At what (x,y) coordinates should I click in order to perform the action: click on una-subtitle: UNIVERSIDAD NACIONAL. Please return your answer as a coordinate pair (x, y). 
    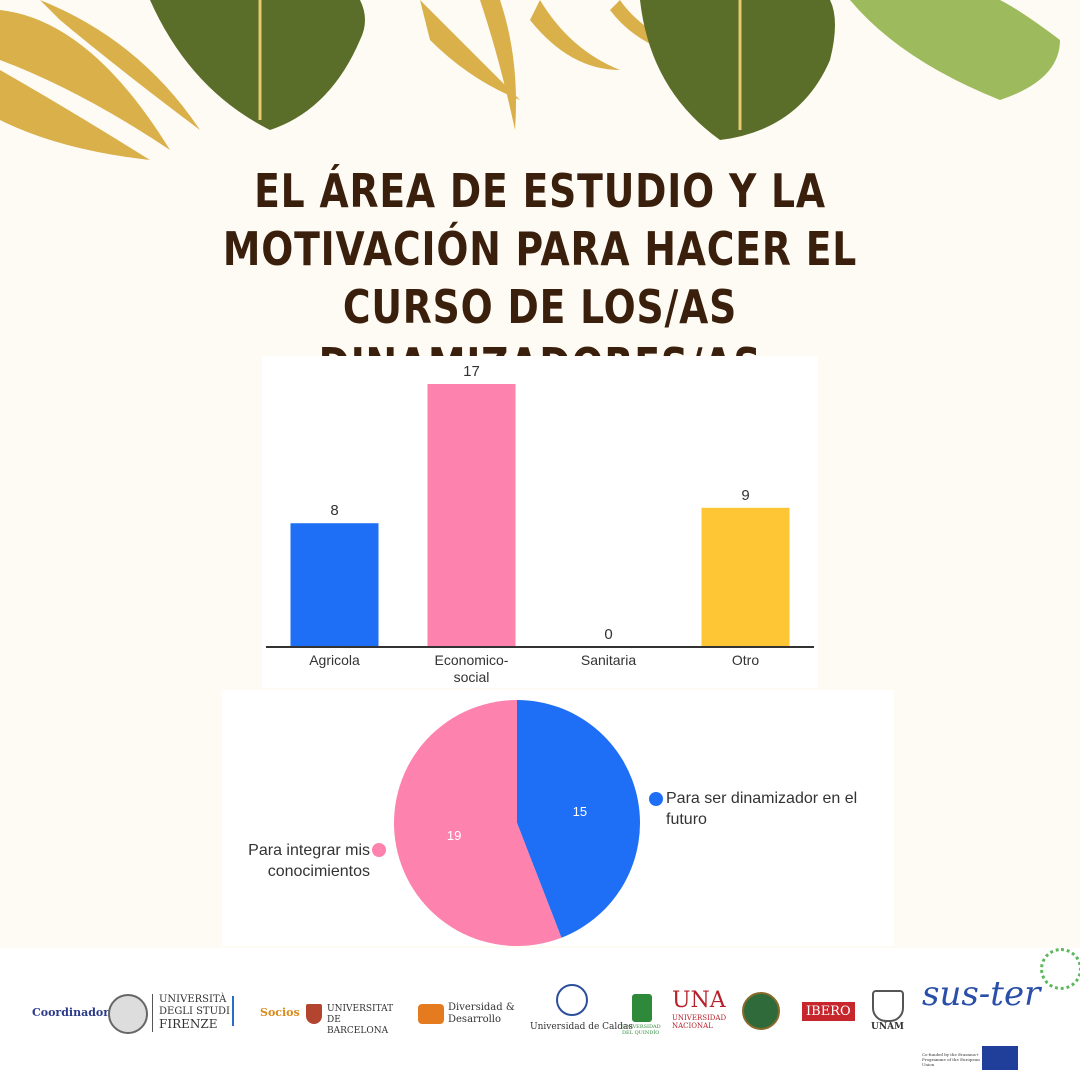
    Looking at the image, I should click on (699, 1022).